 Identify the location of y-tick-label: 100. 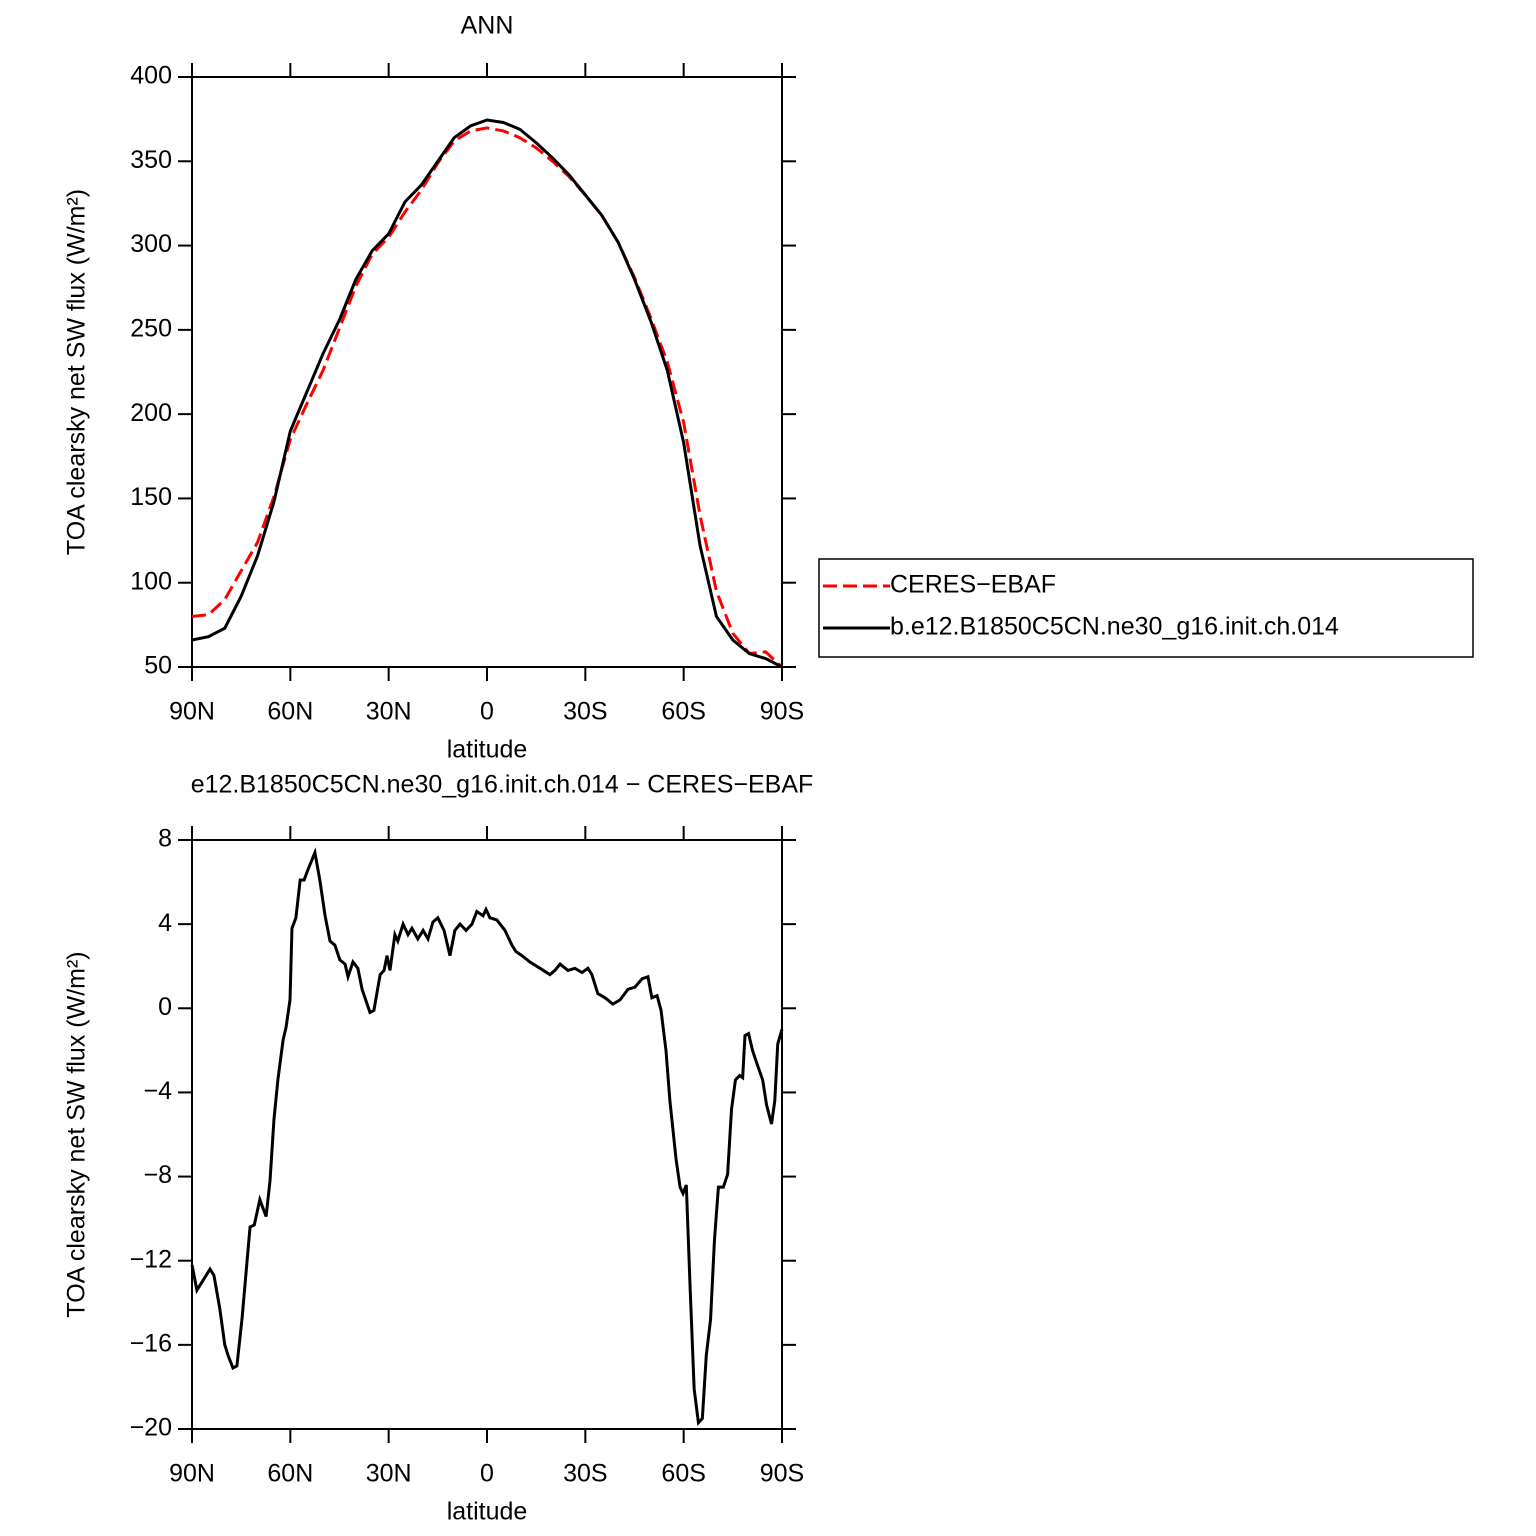
(151, 581).